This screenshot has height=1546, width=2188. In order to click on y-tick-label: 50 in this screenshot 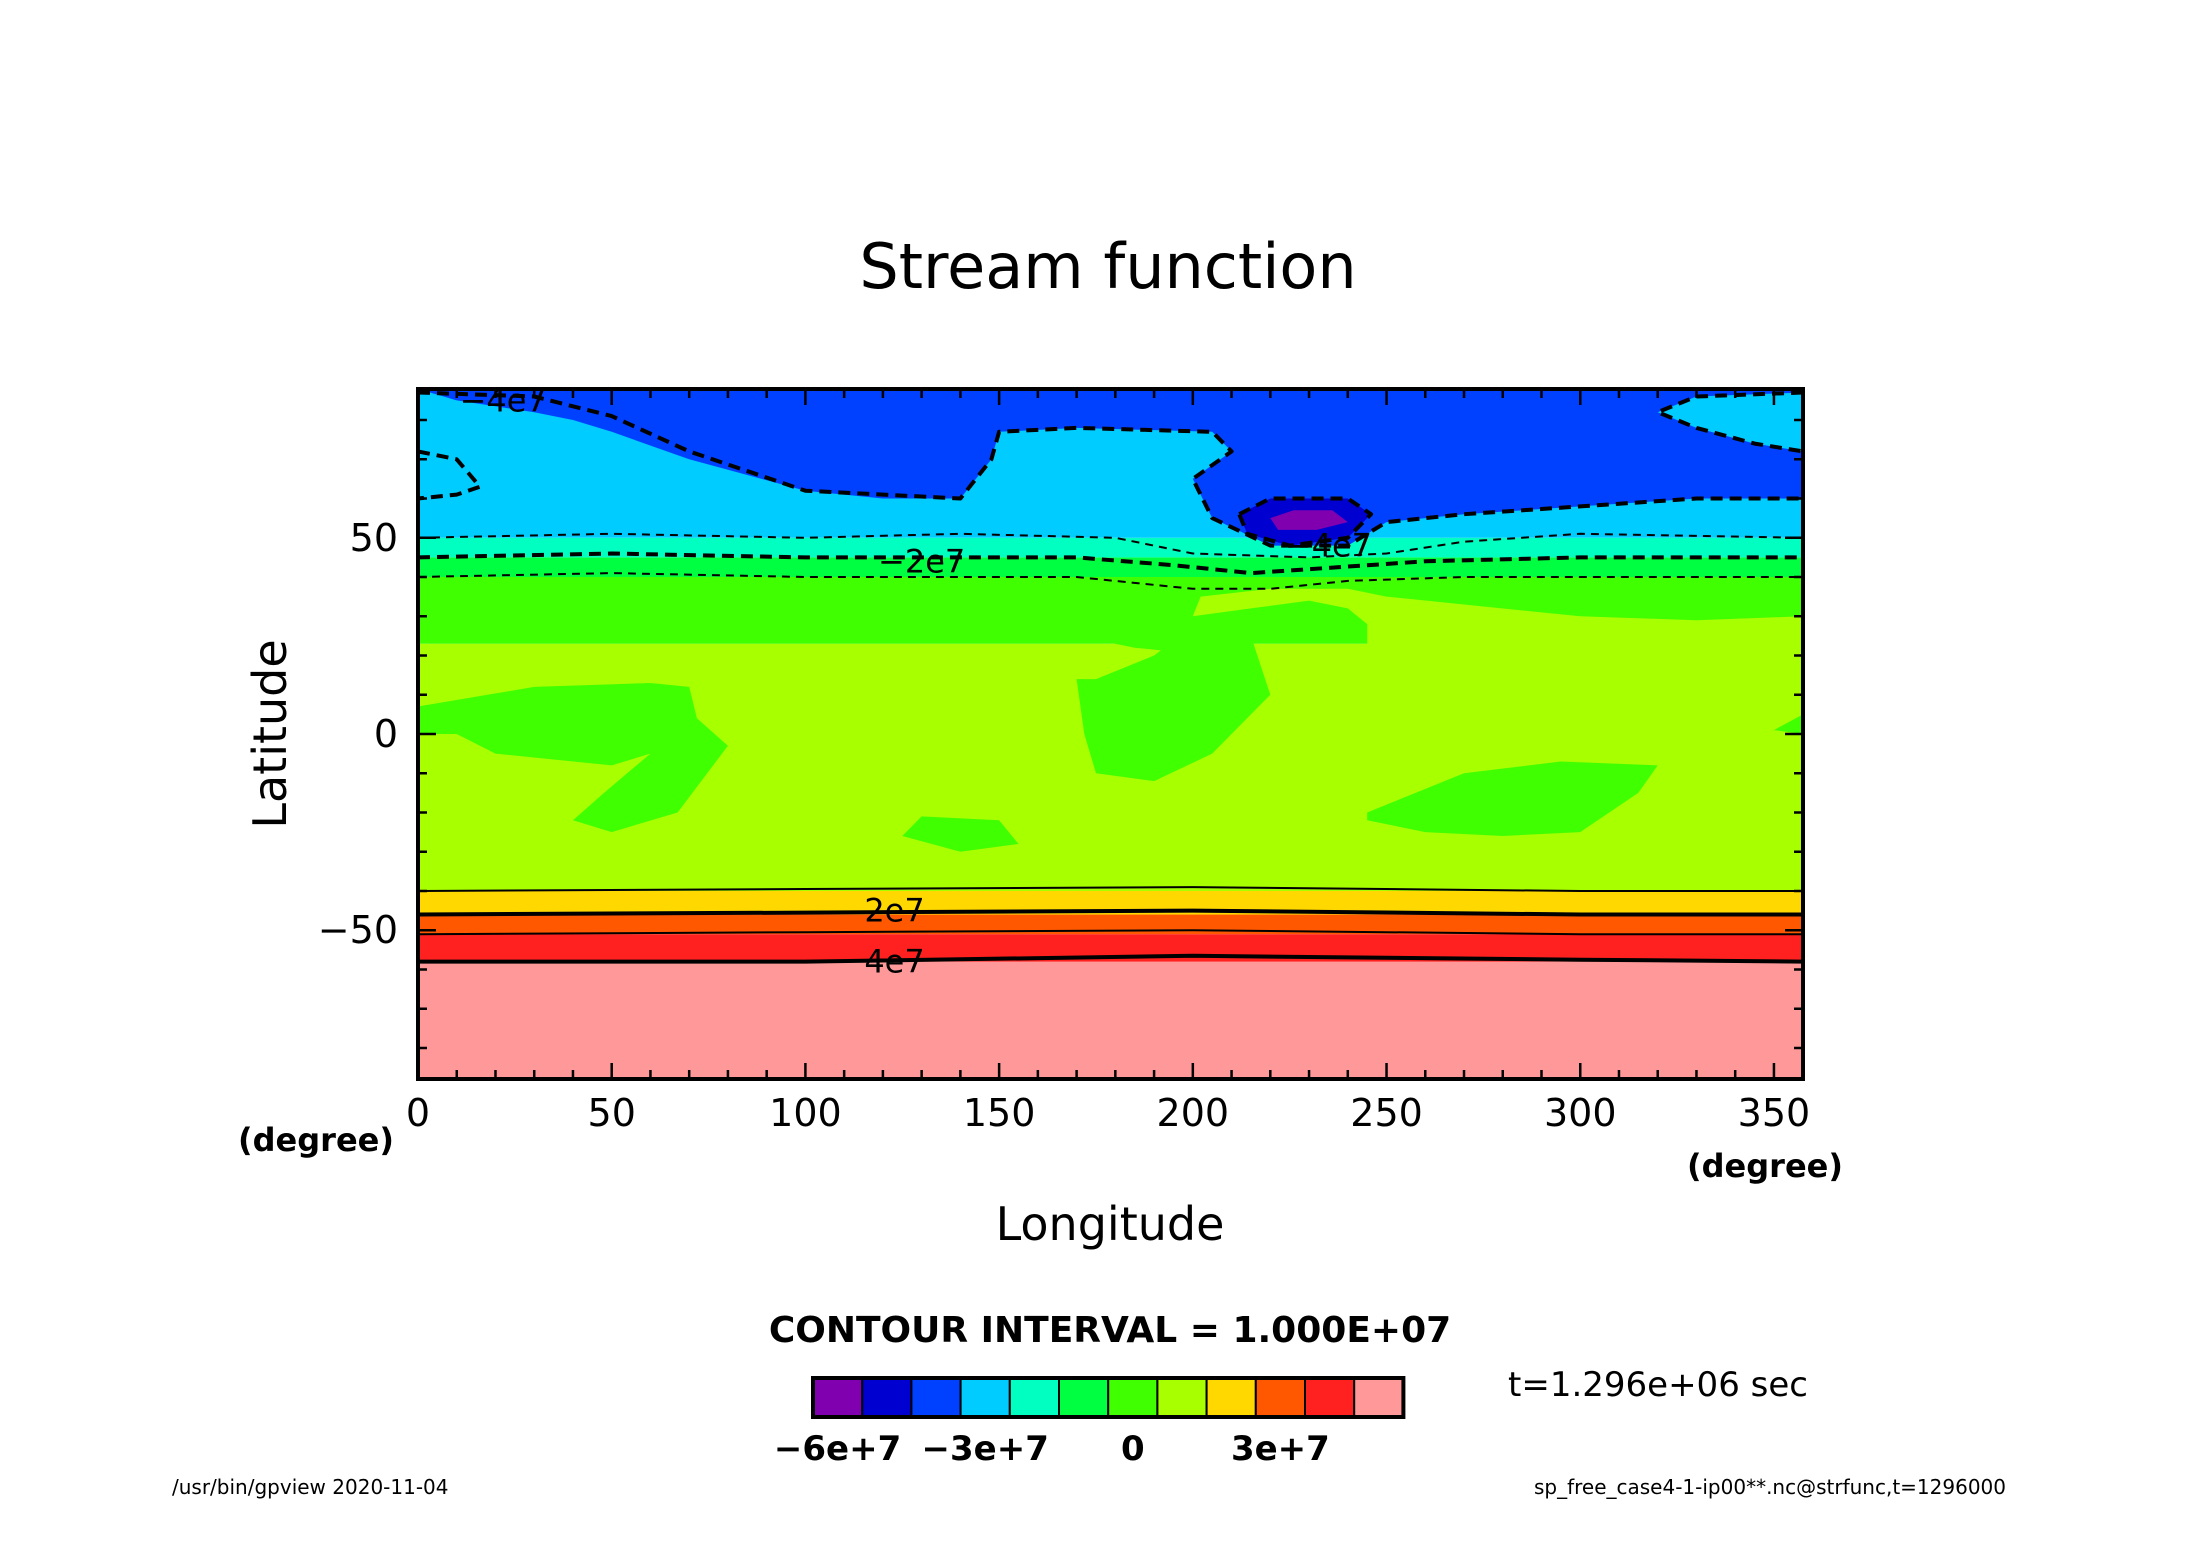, I will do `click(374, 538)`.